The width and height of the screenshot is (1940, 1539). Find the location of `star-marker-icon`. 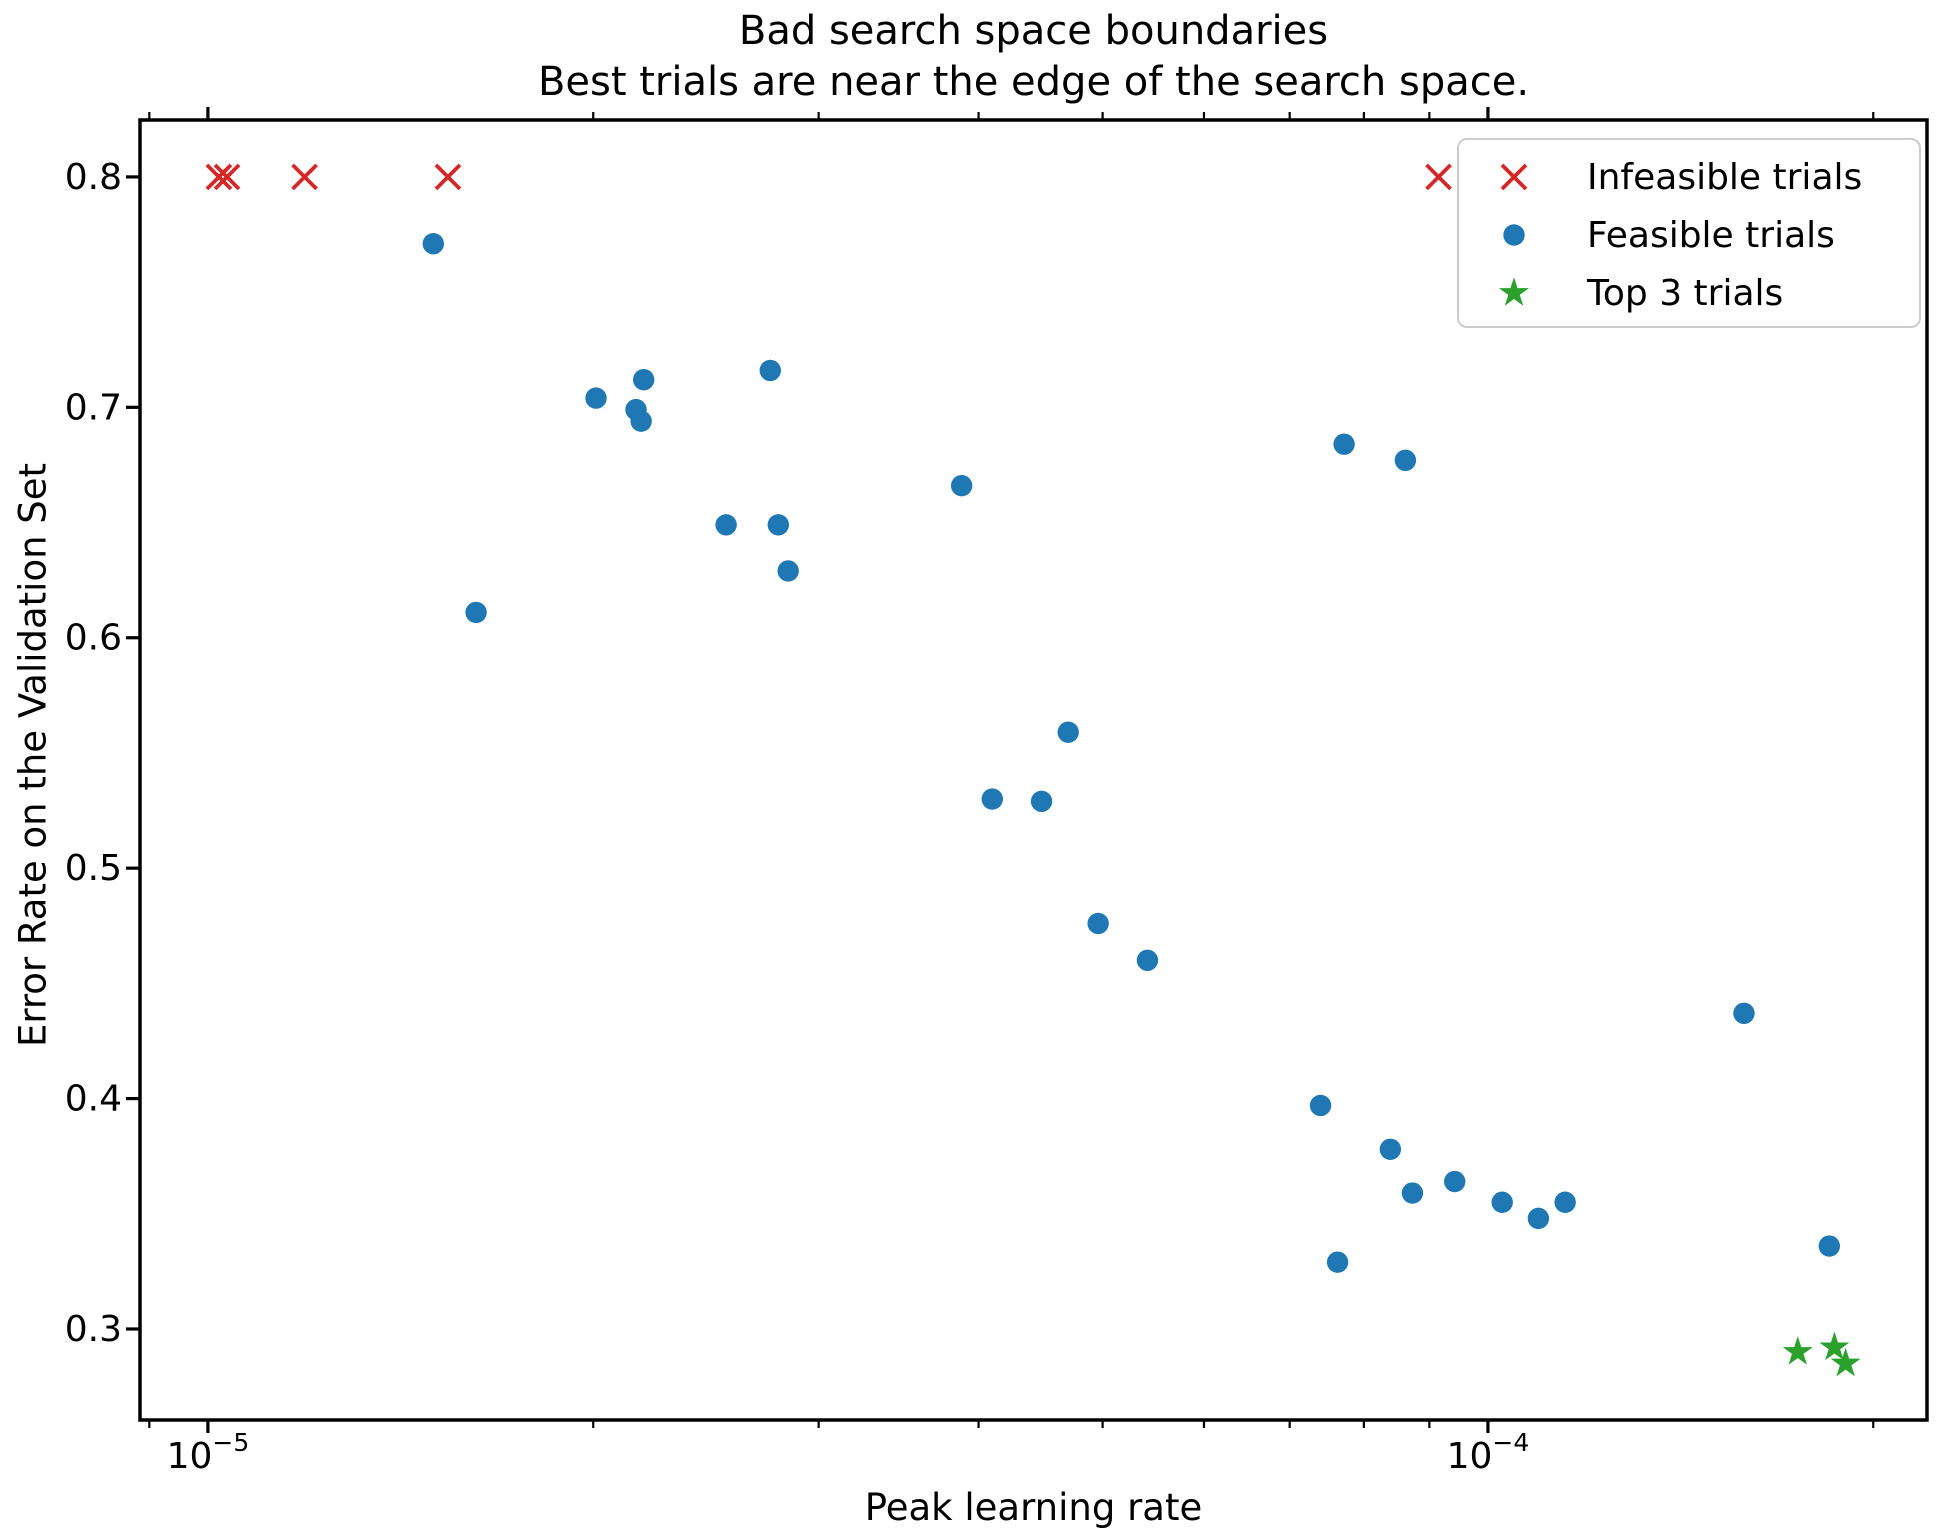

star-marker-icon is located at coordinates (1514, 291).